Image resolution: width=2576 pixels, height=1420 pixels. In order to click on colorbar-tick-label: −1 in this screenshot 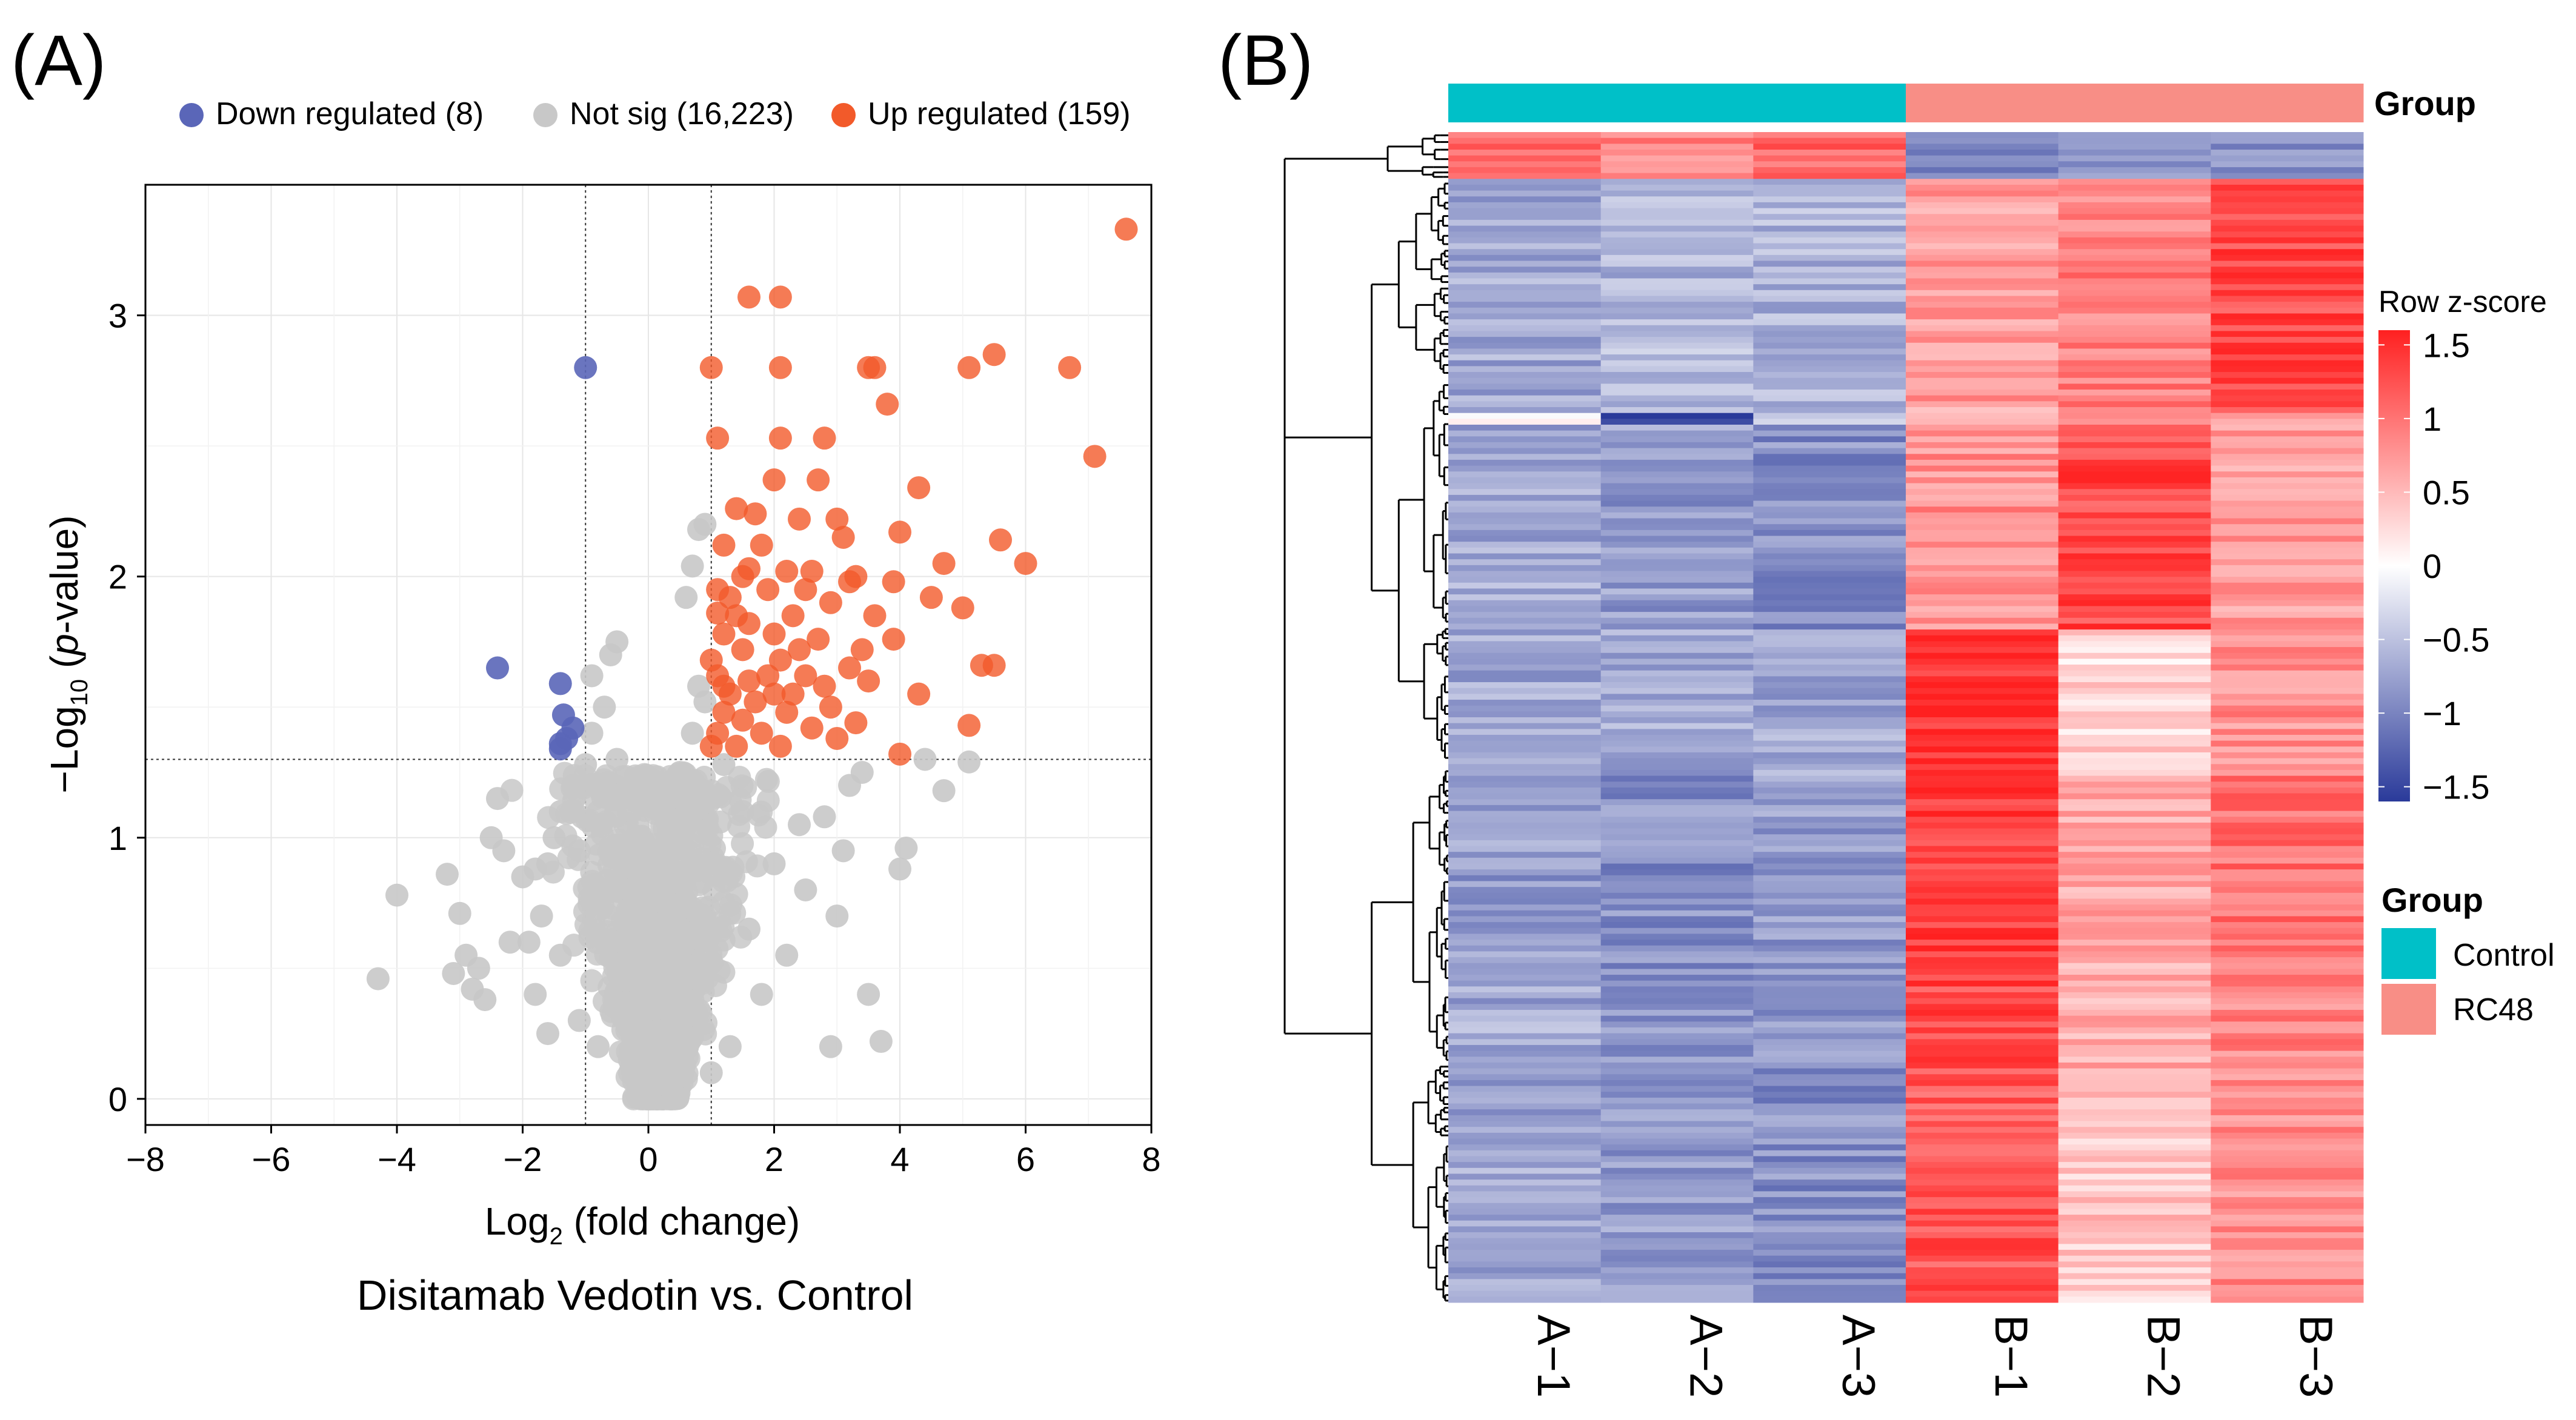, I will do `click(2442, 713)`.